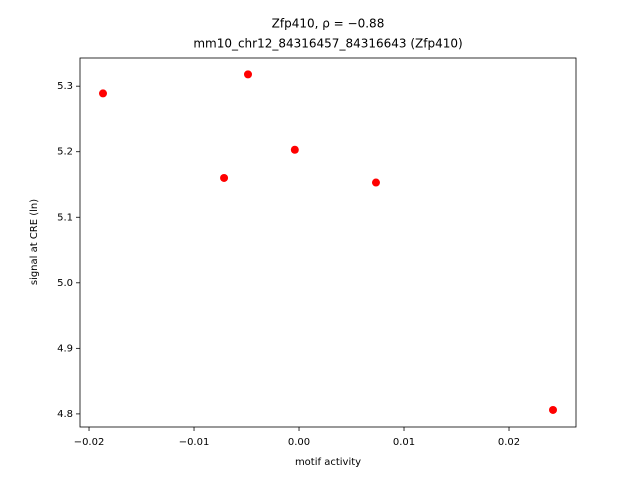 Image resolution: width=640 pixels, height=480 pixels. What do you see at coordinates (299, 442) in the screenshot?
I see `x-tick-label: 0.00` at bounding box center [299, 442].